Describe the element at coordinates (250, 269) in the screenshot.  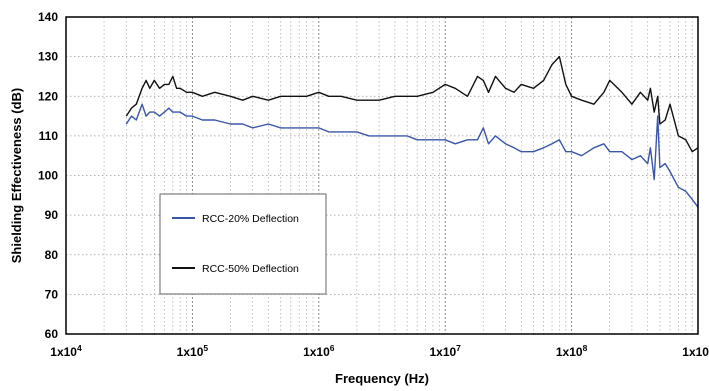
I see `legend-label-rcc-50: RCC-50% Deflection` at that location.